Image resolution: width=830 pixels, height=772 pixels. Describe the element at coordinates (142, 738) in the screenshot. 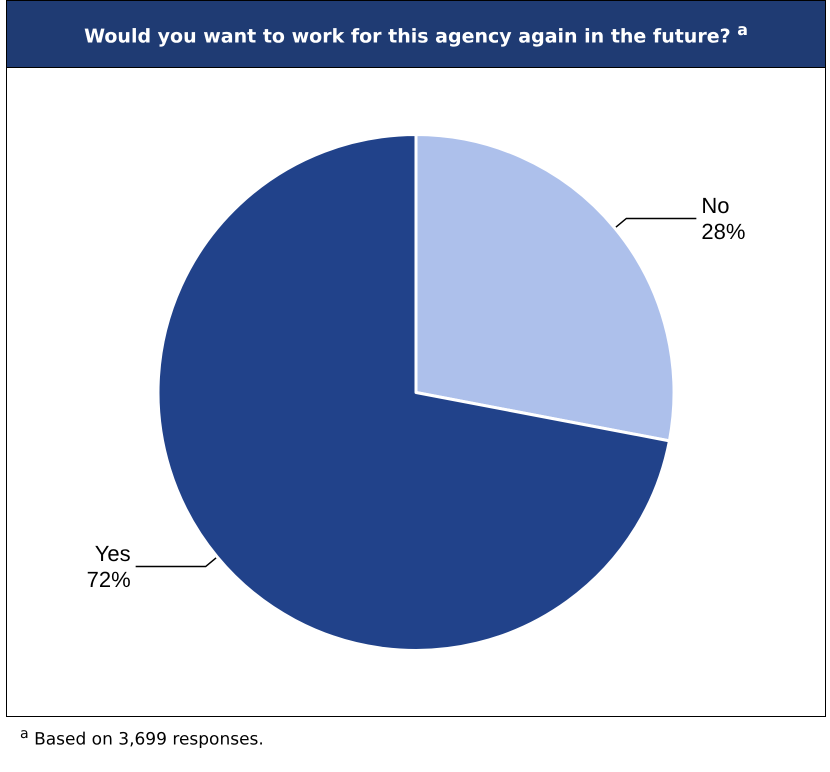

I see `text: $^{a}$ Based on 3,699 responses.` at that location.